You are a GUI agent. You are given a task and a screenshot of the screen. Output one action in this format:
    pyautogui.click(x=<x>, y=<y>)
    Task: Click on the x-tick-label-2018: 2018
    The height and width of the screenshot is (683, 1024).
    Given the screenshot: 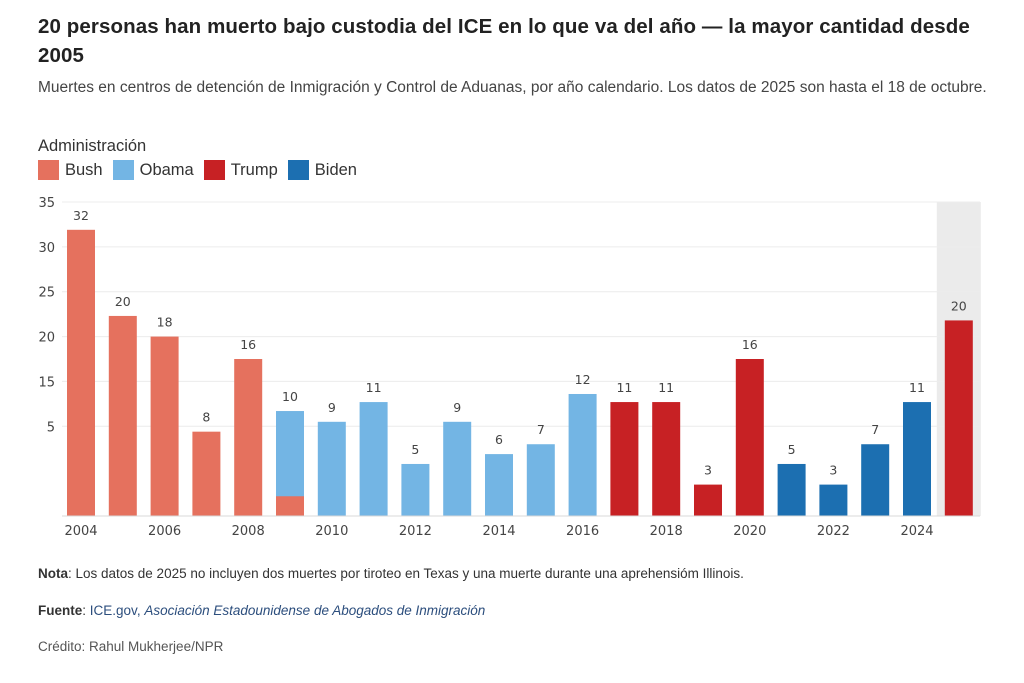 What is the action you would take?
    pyautogui.click(x=666, y=531)
    